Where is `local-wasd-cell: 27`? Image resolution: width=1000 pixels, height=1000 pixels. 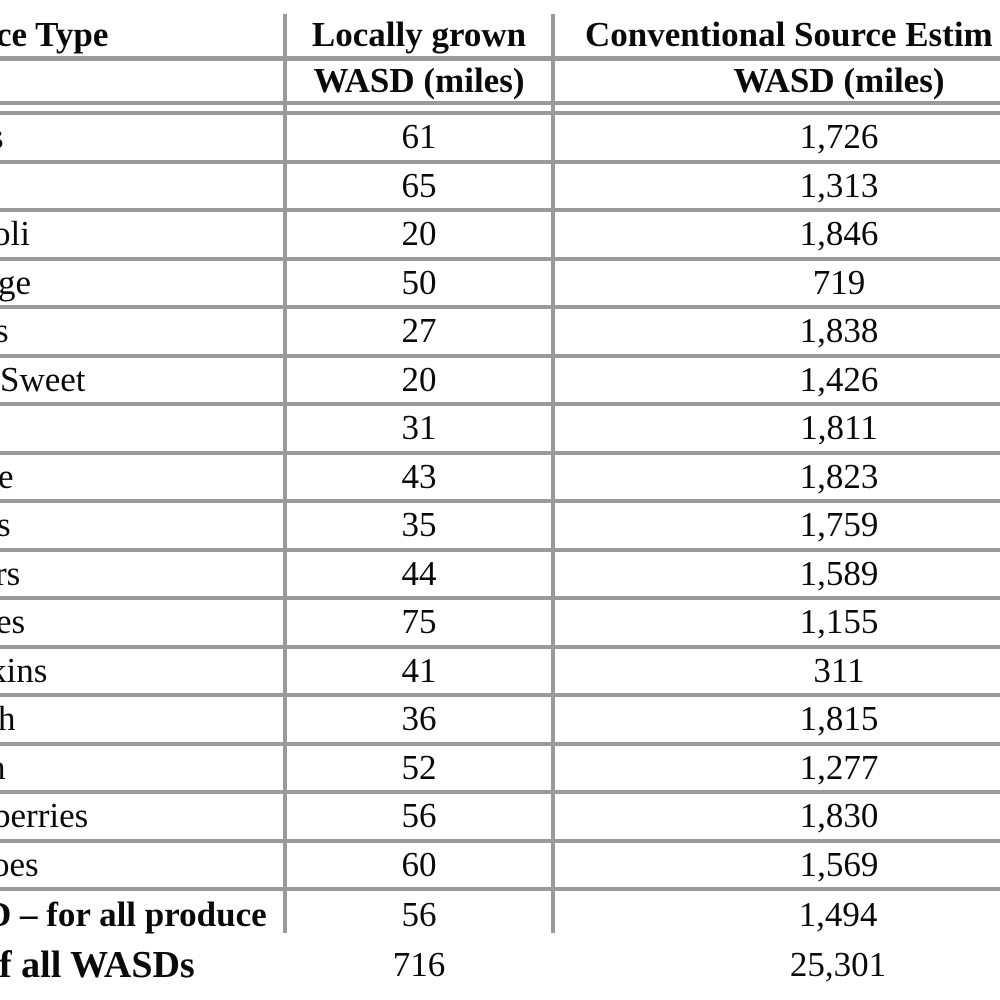 local-wasd-cell: 27 is located at coordinates (420, 332).